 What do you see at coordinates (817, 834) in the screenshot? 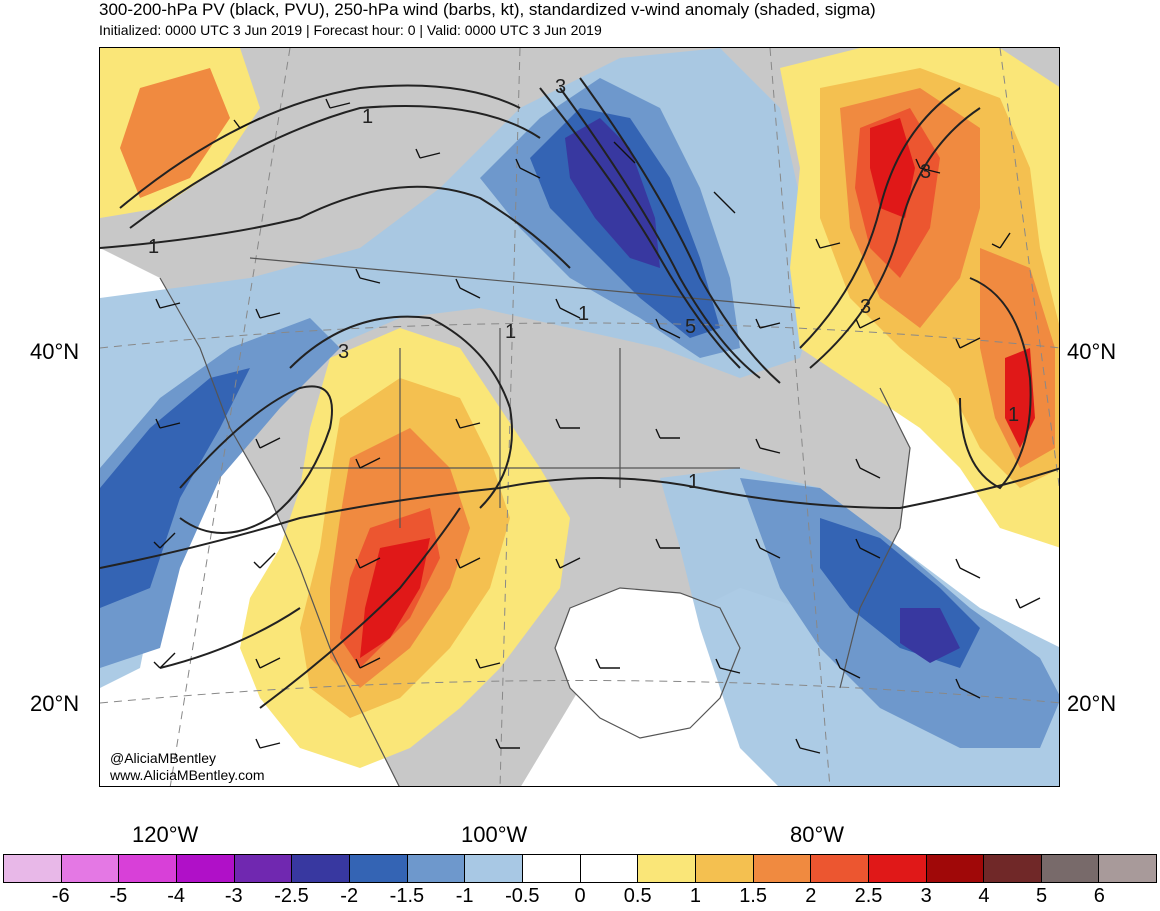
I see `lon-label: 80°W` at bounding box center [817, 834].